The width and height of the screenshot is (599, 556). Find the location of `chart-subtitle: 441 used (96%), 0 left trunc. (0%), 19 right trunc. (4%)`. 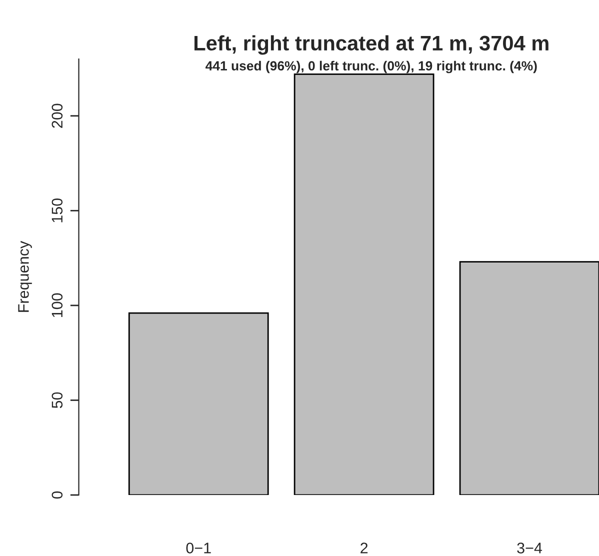

chart-subtitle: 441 used (96%), 0 left trunc. (0%), 19 right trunc. (4%) is located at coordinates (371, 67).